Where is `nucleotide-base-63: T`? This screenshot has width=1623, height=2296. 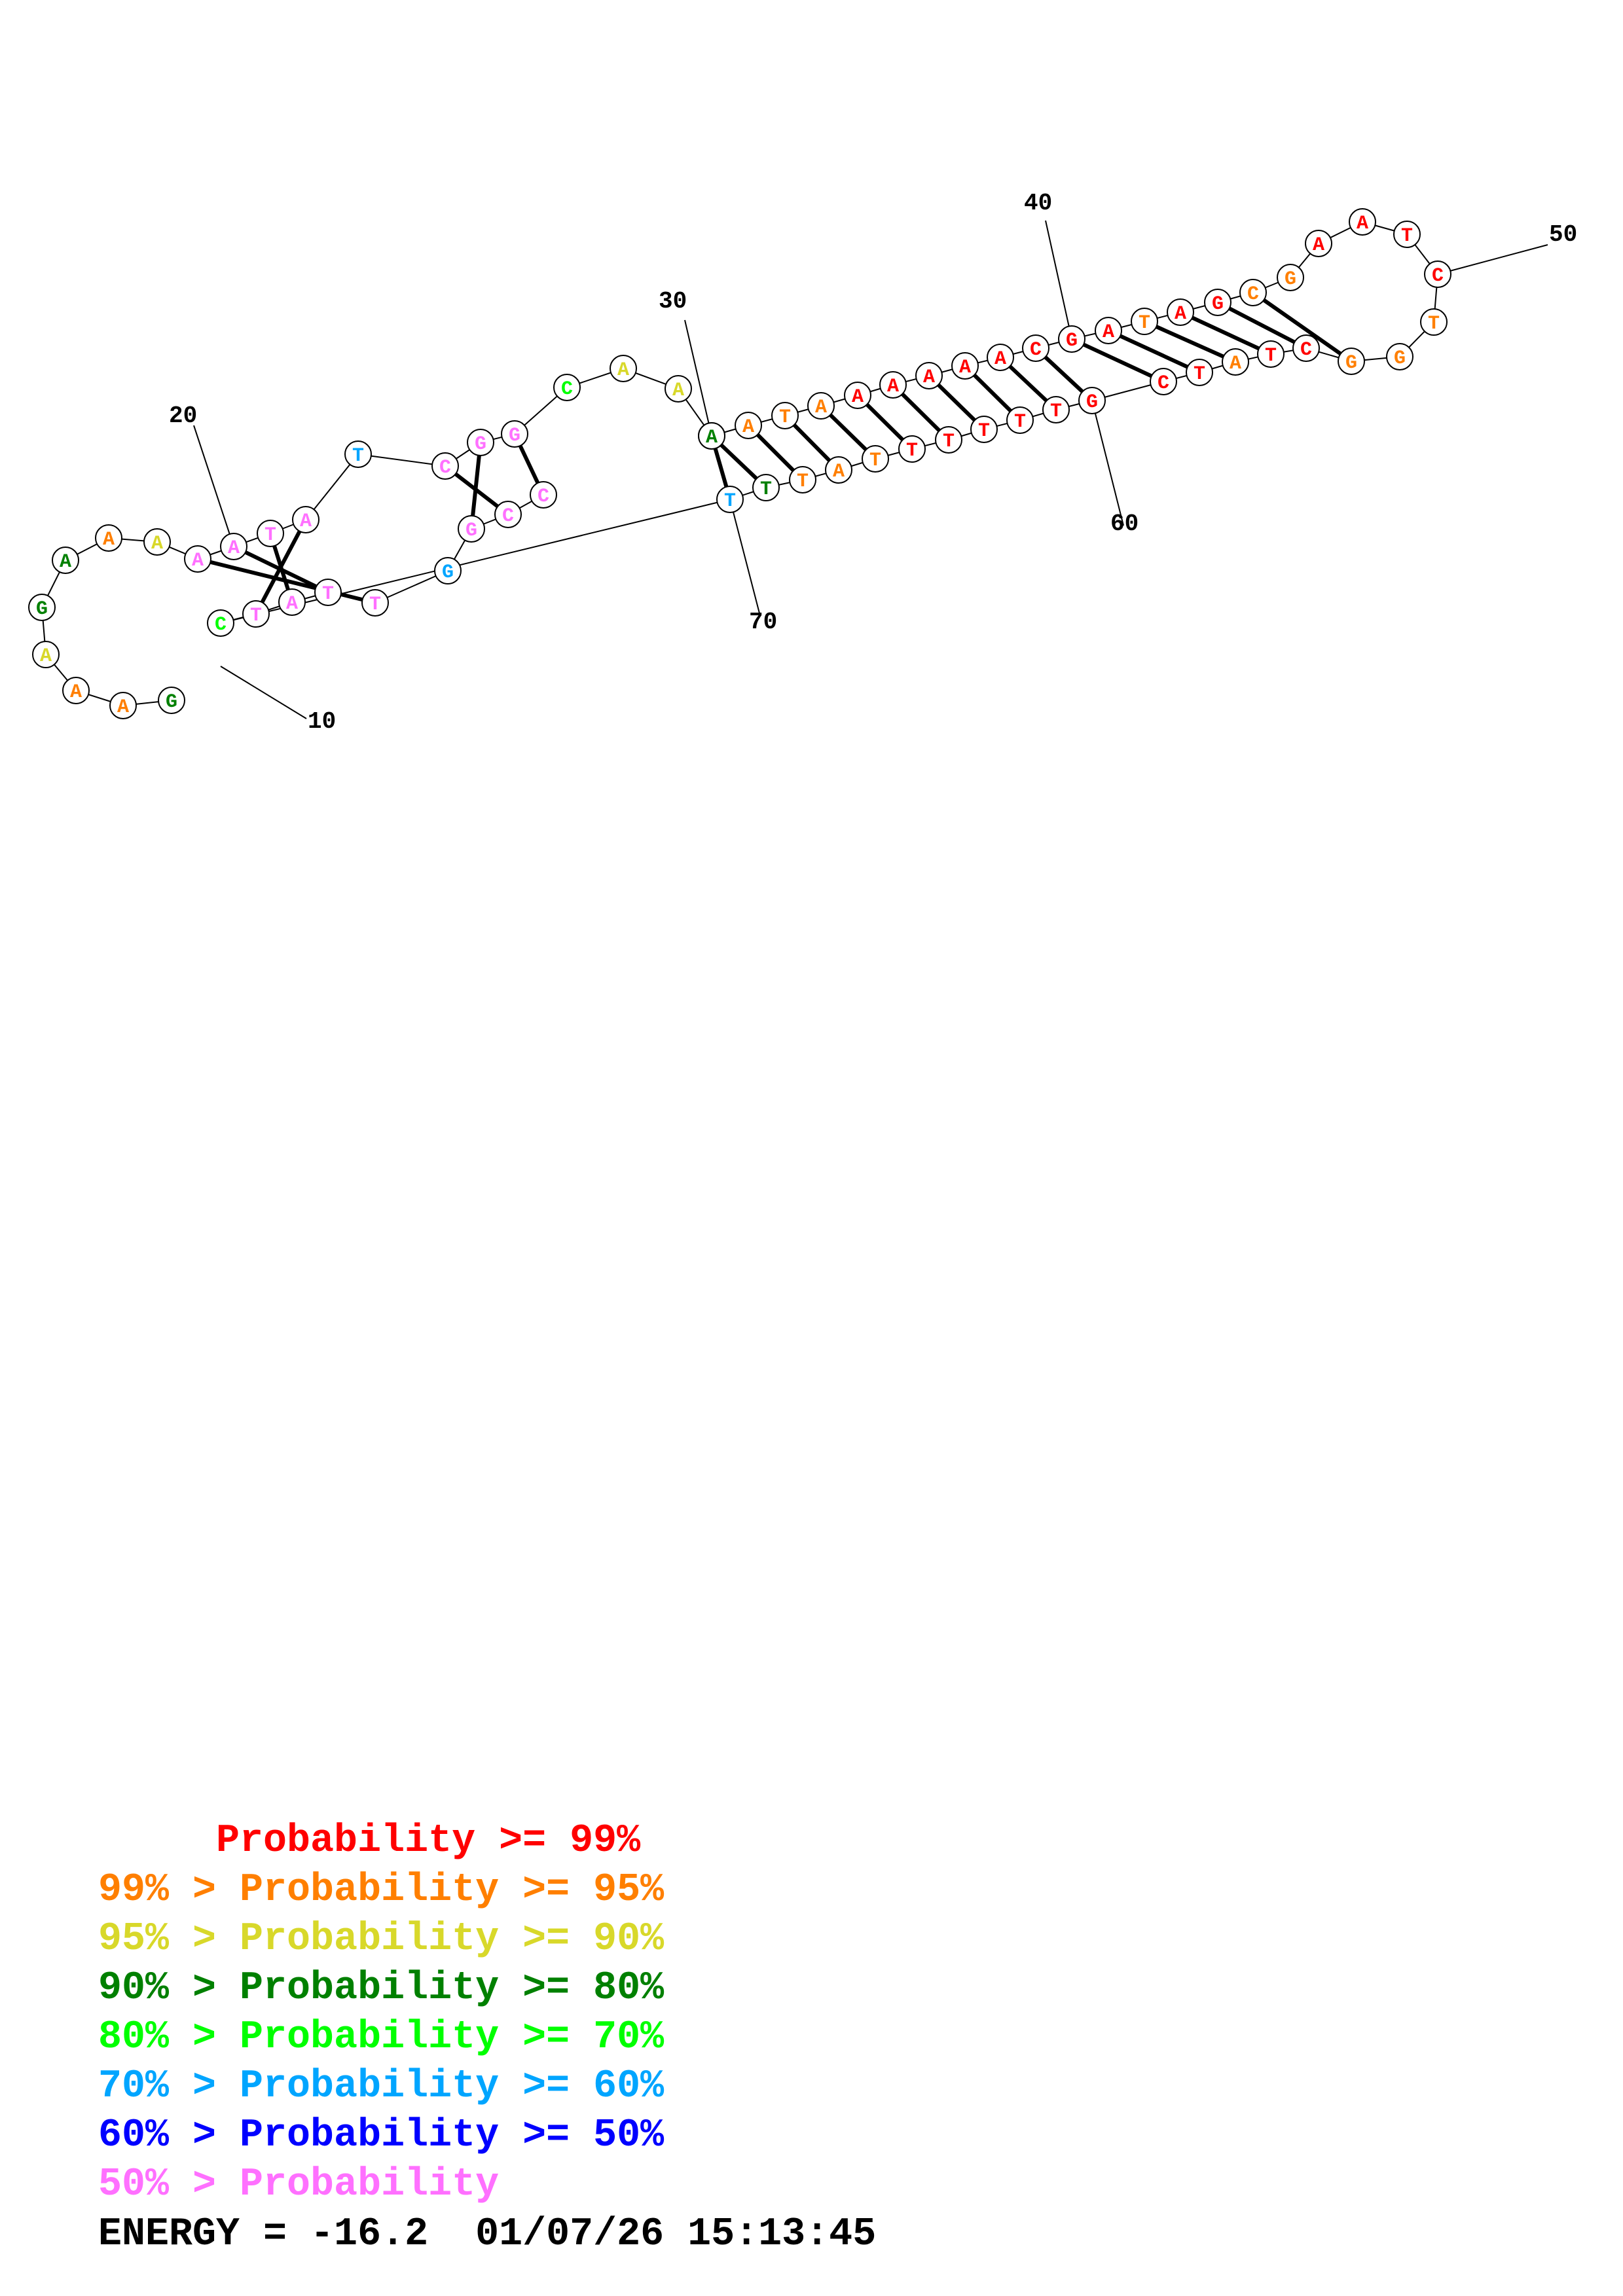
nucleotide-base-63: T is located at coordinates (984, 431).